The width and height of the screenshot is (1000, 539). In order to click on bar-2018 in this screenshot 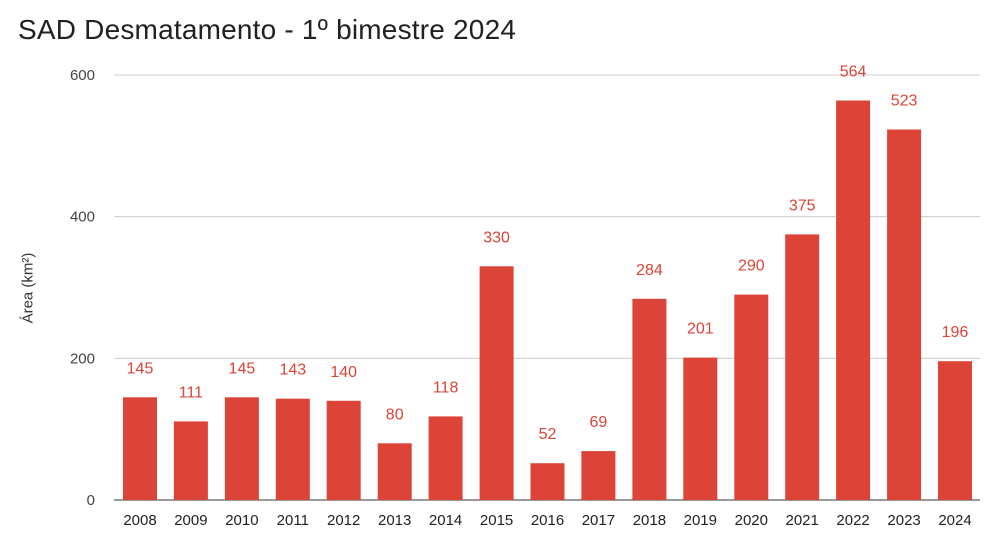, I will do `click(649, 399)`.